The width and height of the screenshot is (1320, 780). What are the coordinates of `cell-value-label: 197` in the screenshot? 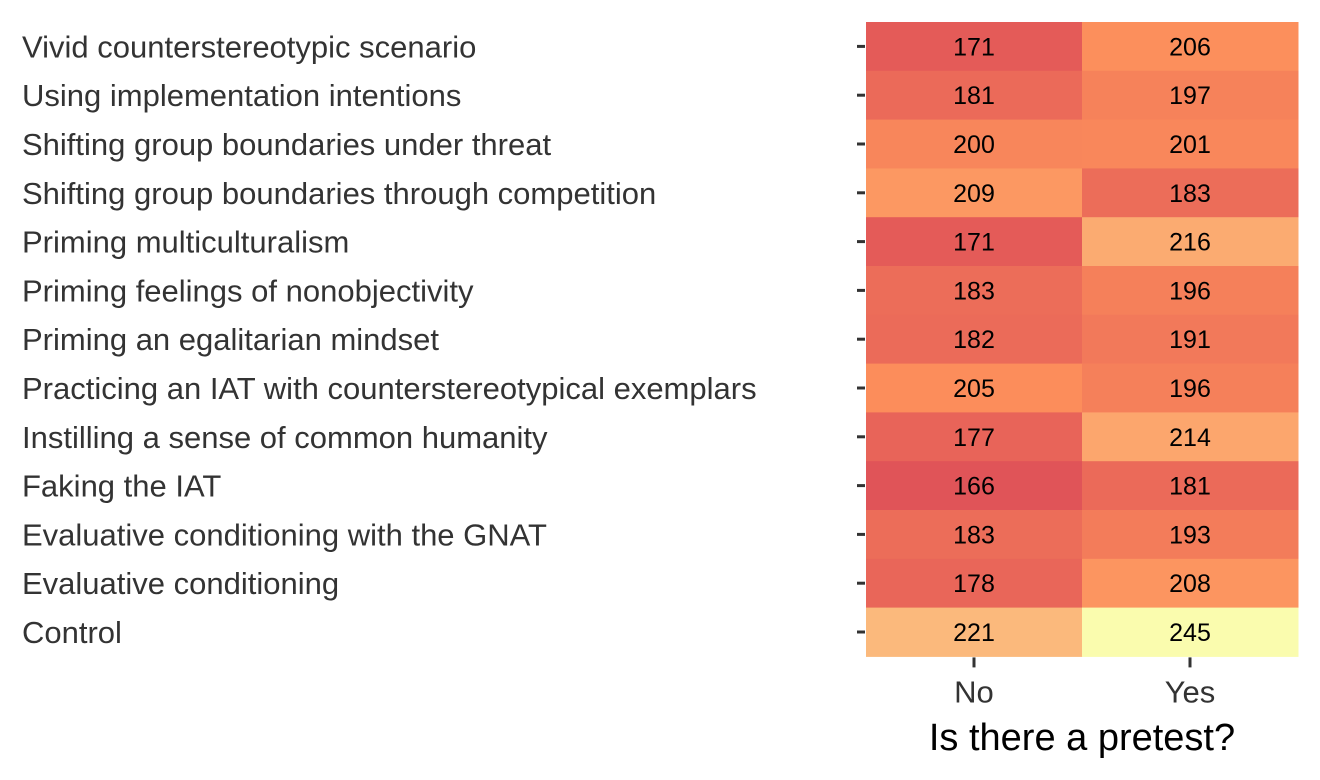 It's located at (1190, 96).